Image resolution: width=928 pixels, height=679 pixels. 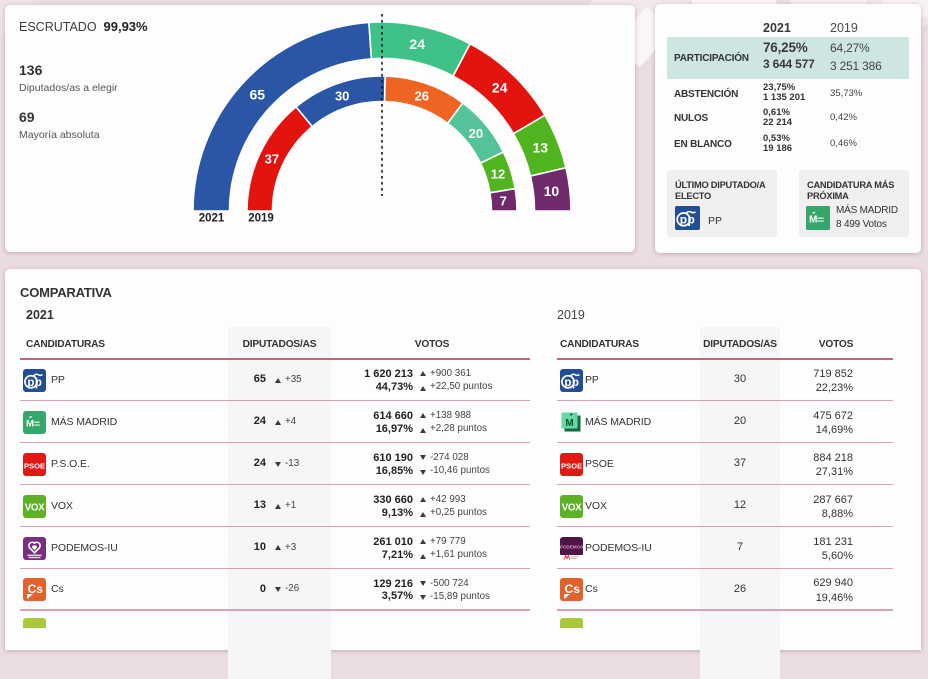 I want to click on svg-text: 13, so click(x=541, y=147).